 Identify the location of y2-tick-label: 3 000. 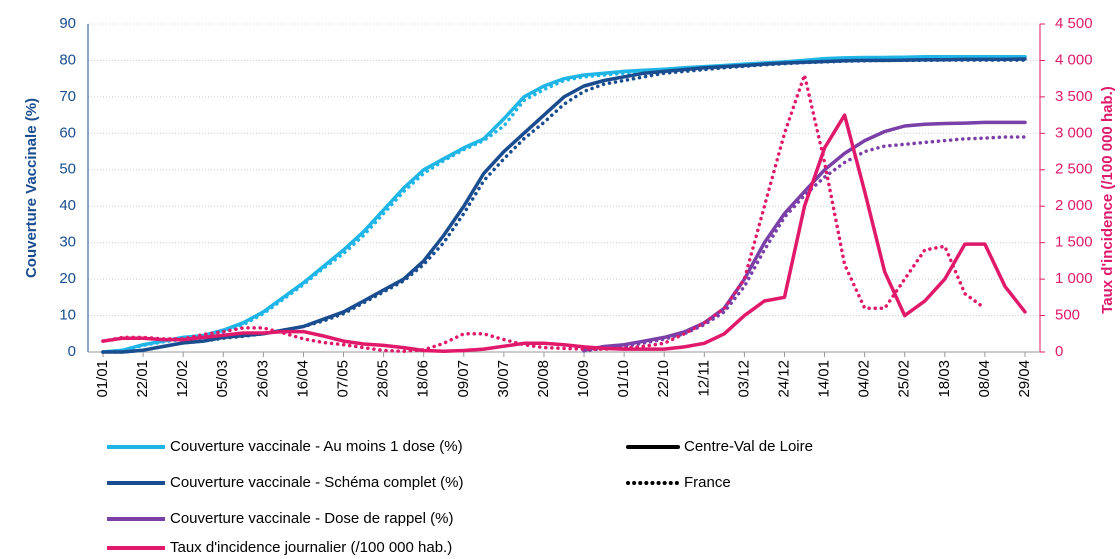
(1074, 132).